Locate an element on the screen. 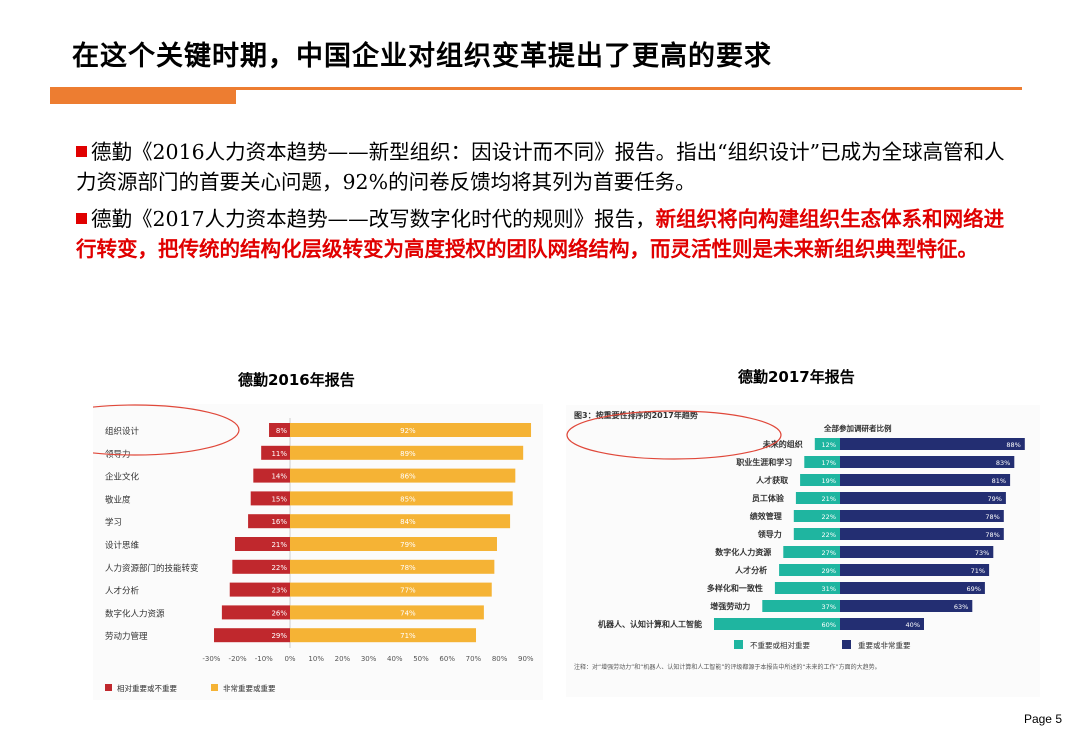 The width and height of the screenshot is (1080, 735). bar-positive-label: 81% is located at coordinates (999, 481).